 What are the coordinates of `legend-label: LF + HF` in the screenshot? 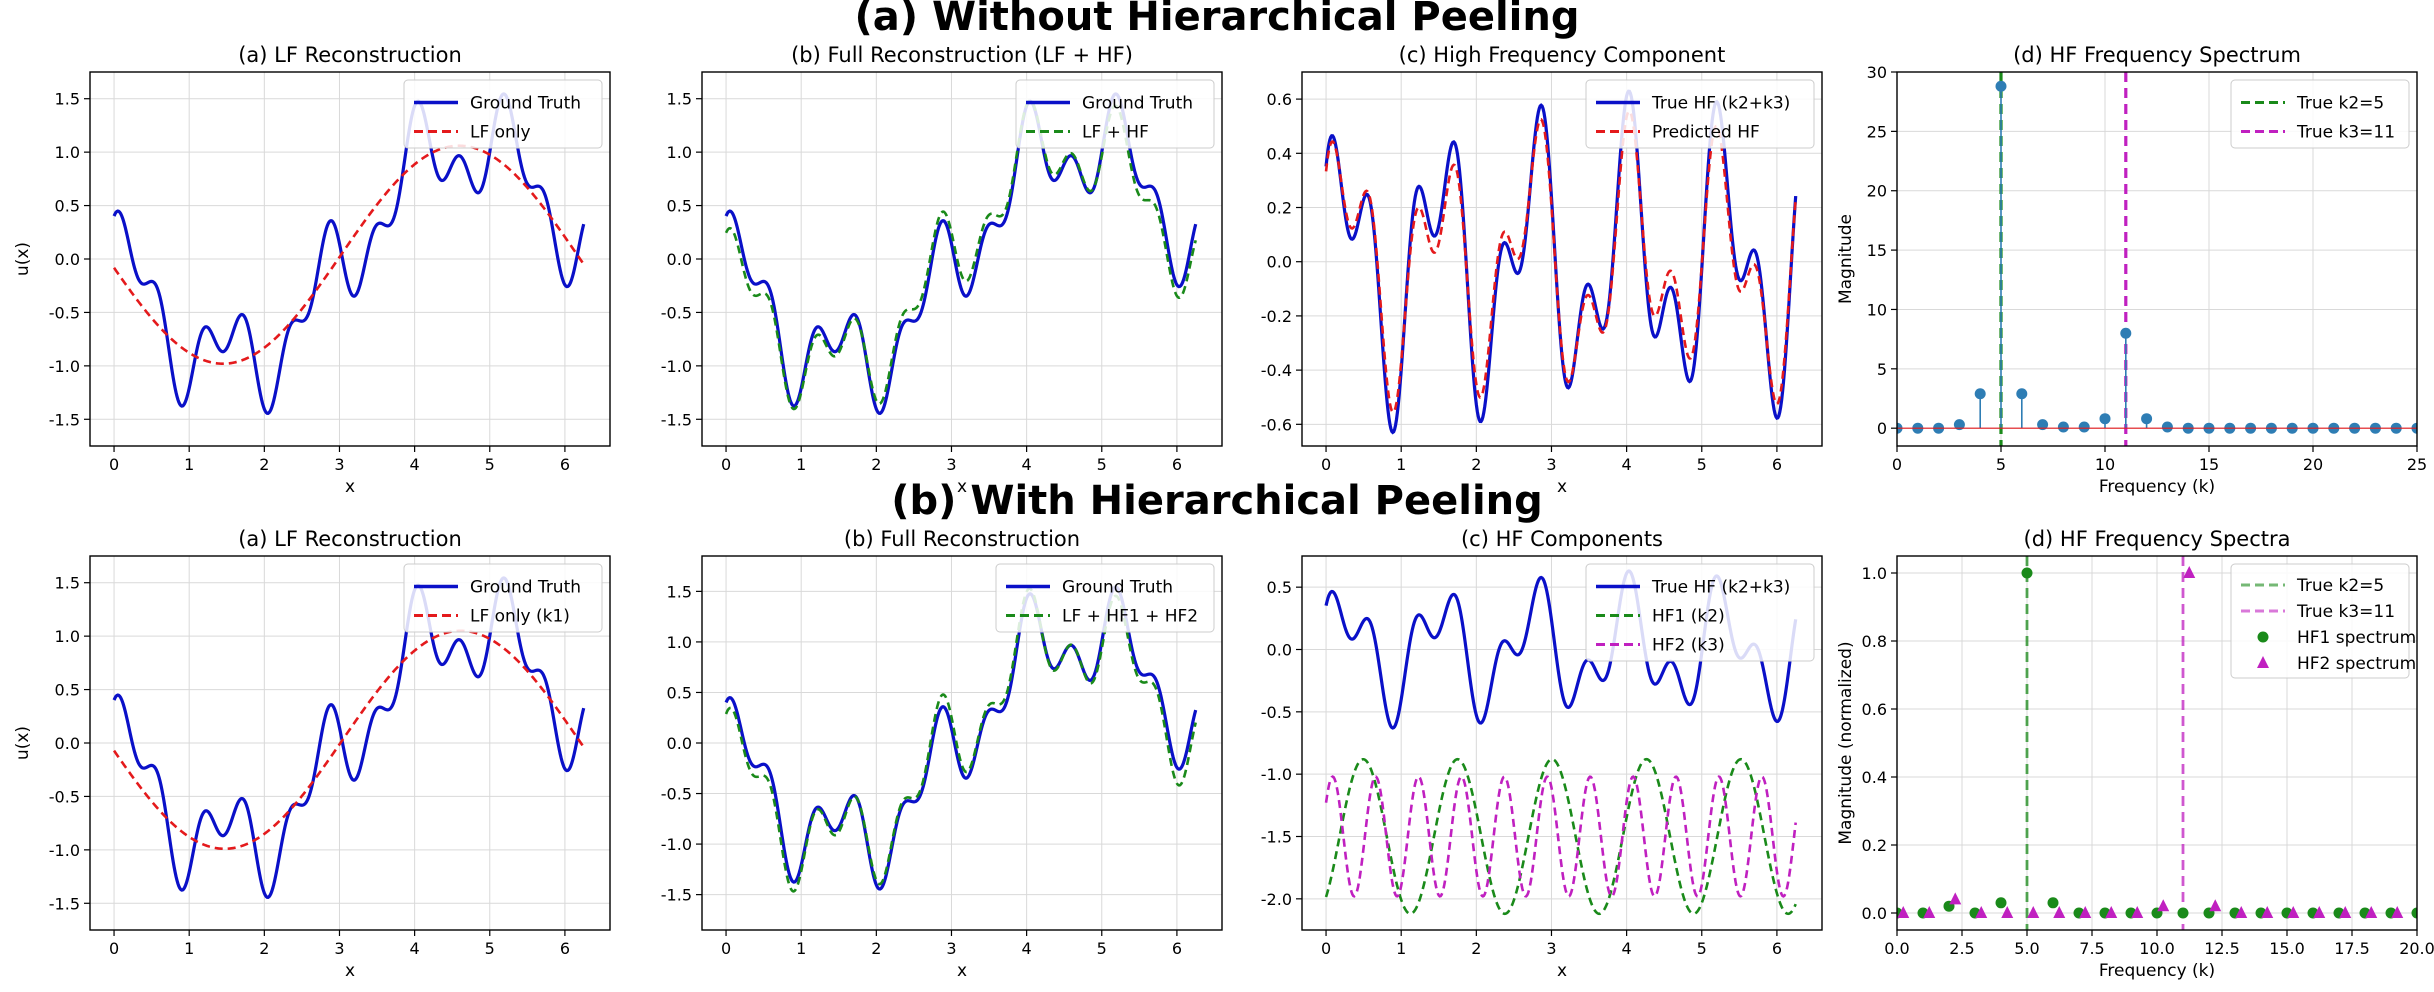 It's located at (1115, 133).